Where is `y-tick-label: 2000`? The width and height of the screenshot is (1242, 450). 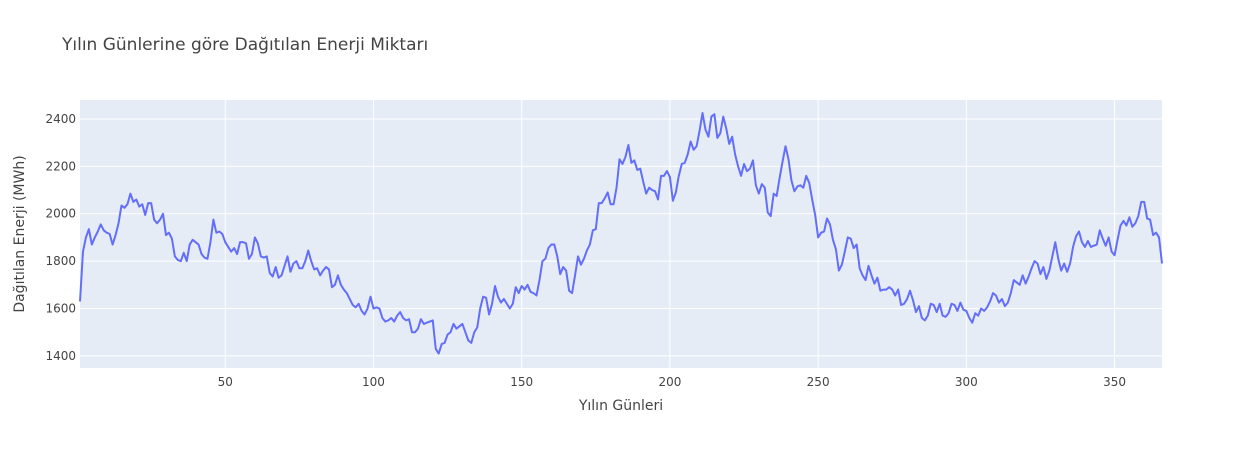
y-tick-label: 2000 is located at coordinates (60, 214).